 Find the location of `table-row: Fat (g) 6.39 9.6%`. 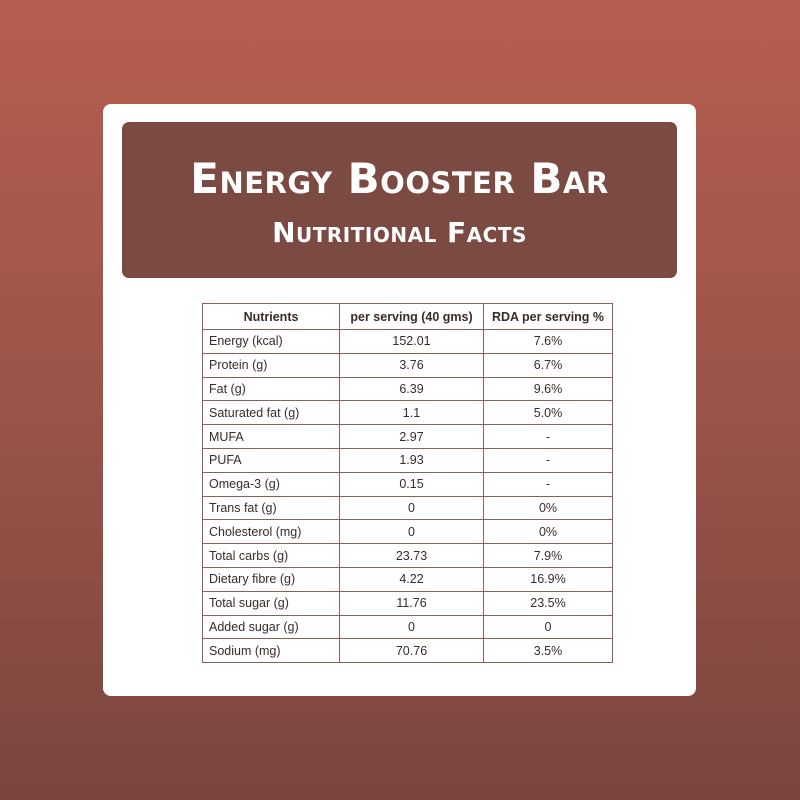

table-row: Fat (g) 6.39 9.6% is located at coordinates (407, 389).